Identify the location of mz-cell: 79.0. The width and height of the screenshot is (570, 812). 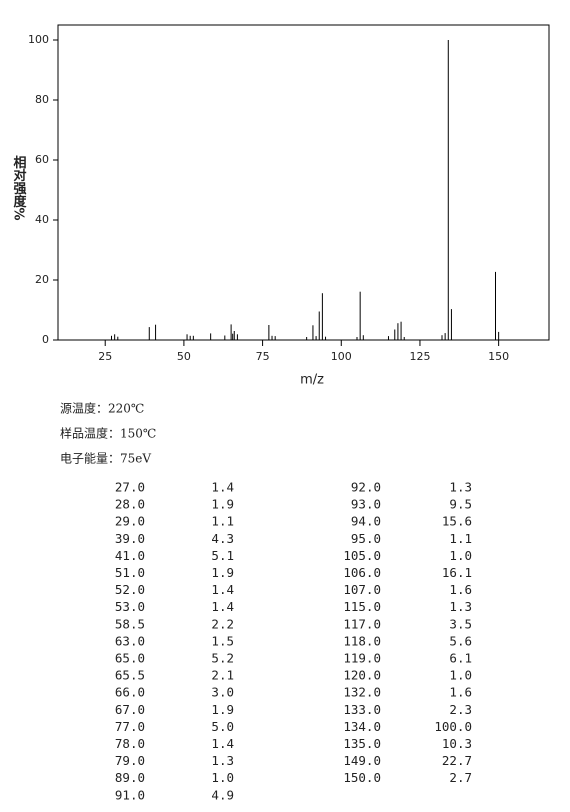
(130, 760).